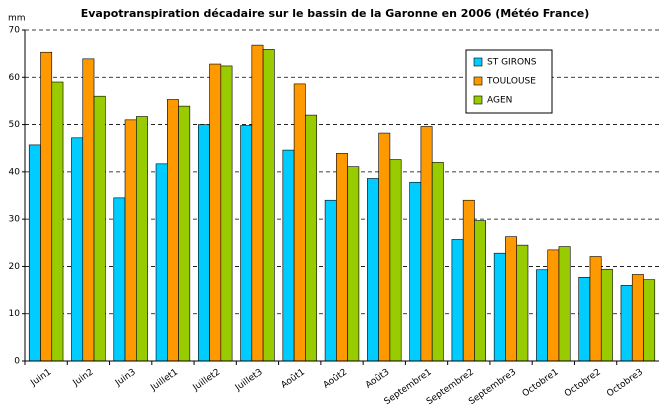 The image size is (660, 407). What do you see at coordinates (164, 380) in the screenshot?
I see `x-tick-label: Juillet1` at bounding box center [164, 380].